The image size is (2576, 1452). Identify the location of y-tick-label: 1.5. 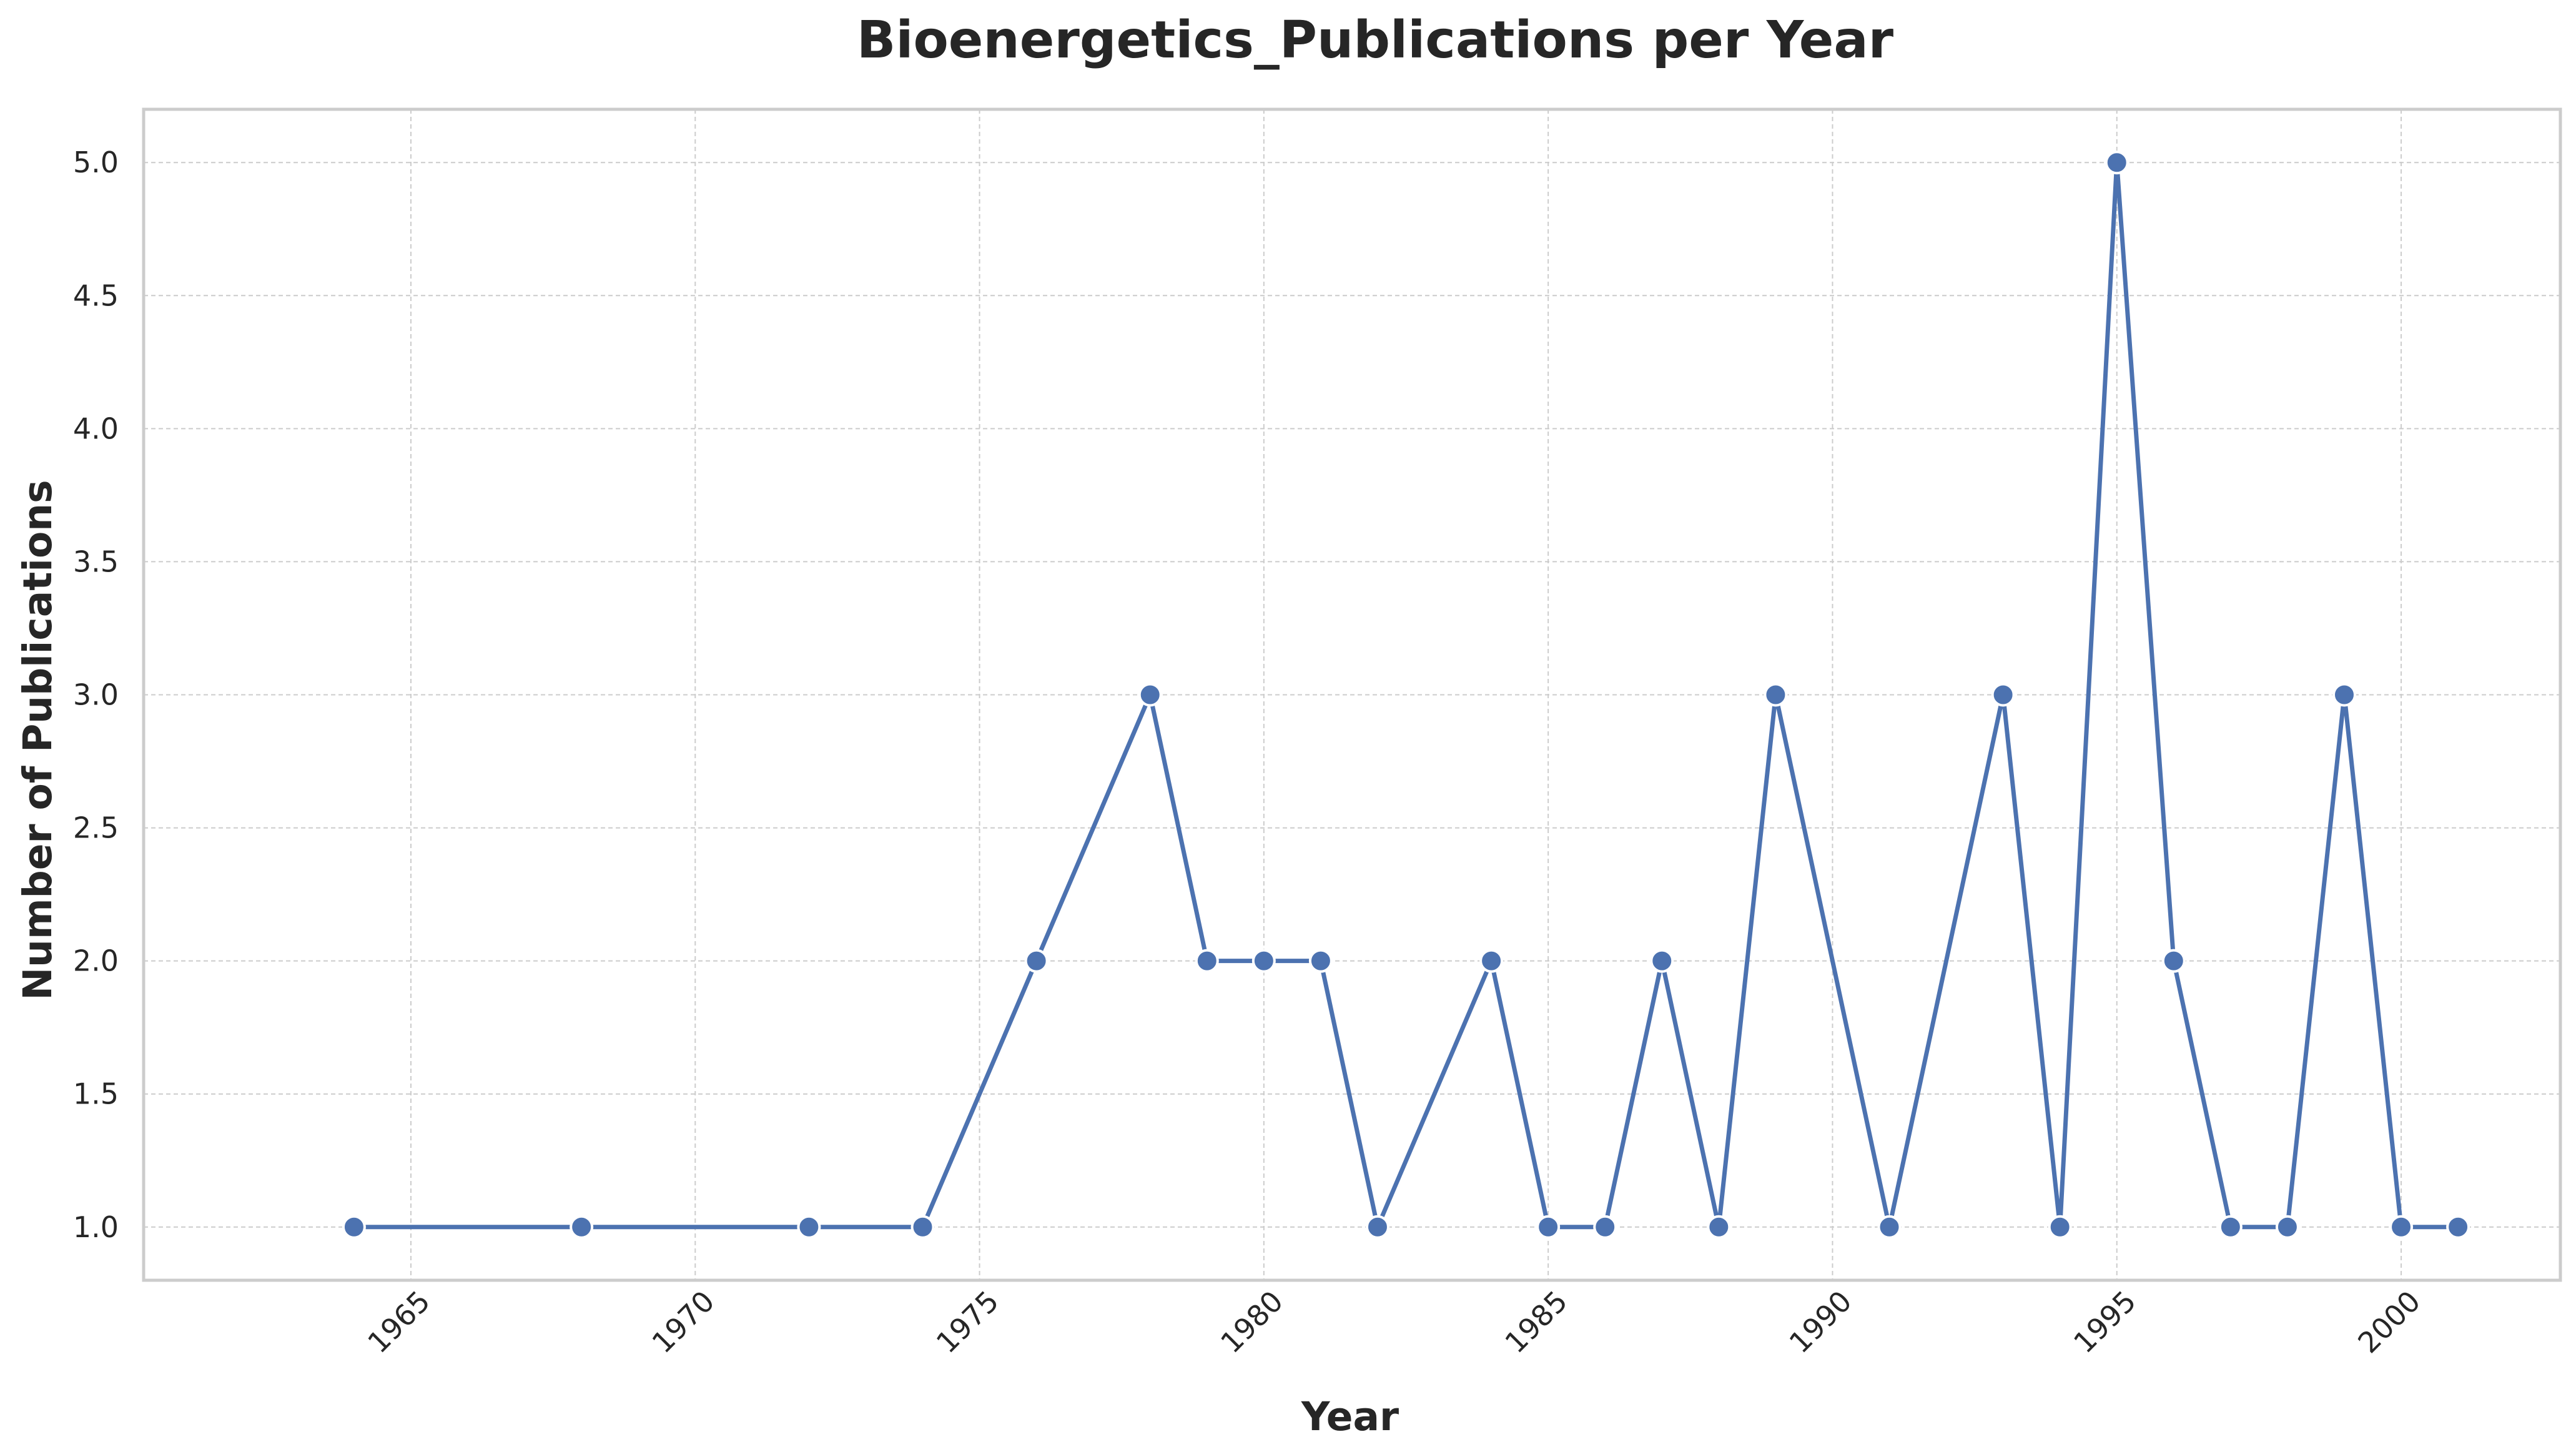
(96, 1094).